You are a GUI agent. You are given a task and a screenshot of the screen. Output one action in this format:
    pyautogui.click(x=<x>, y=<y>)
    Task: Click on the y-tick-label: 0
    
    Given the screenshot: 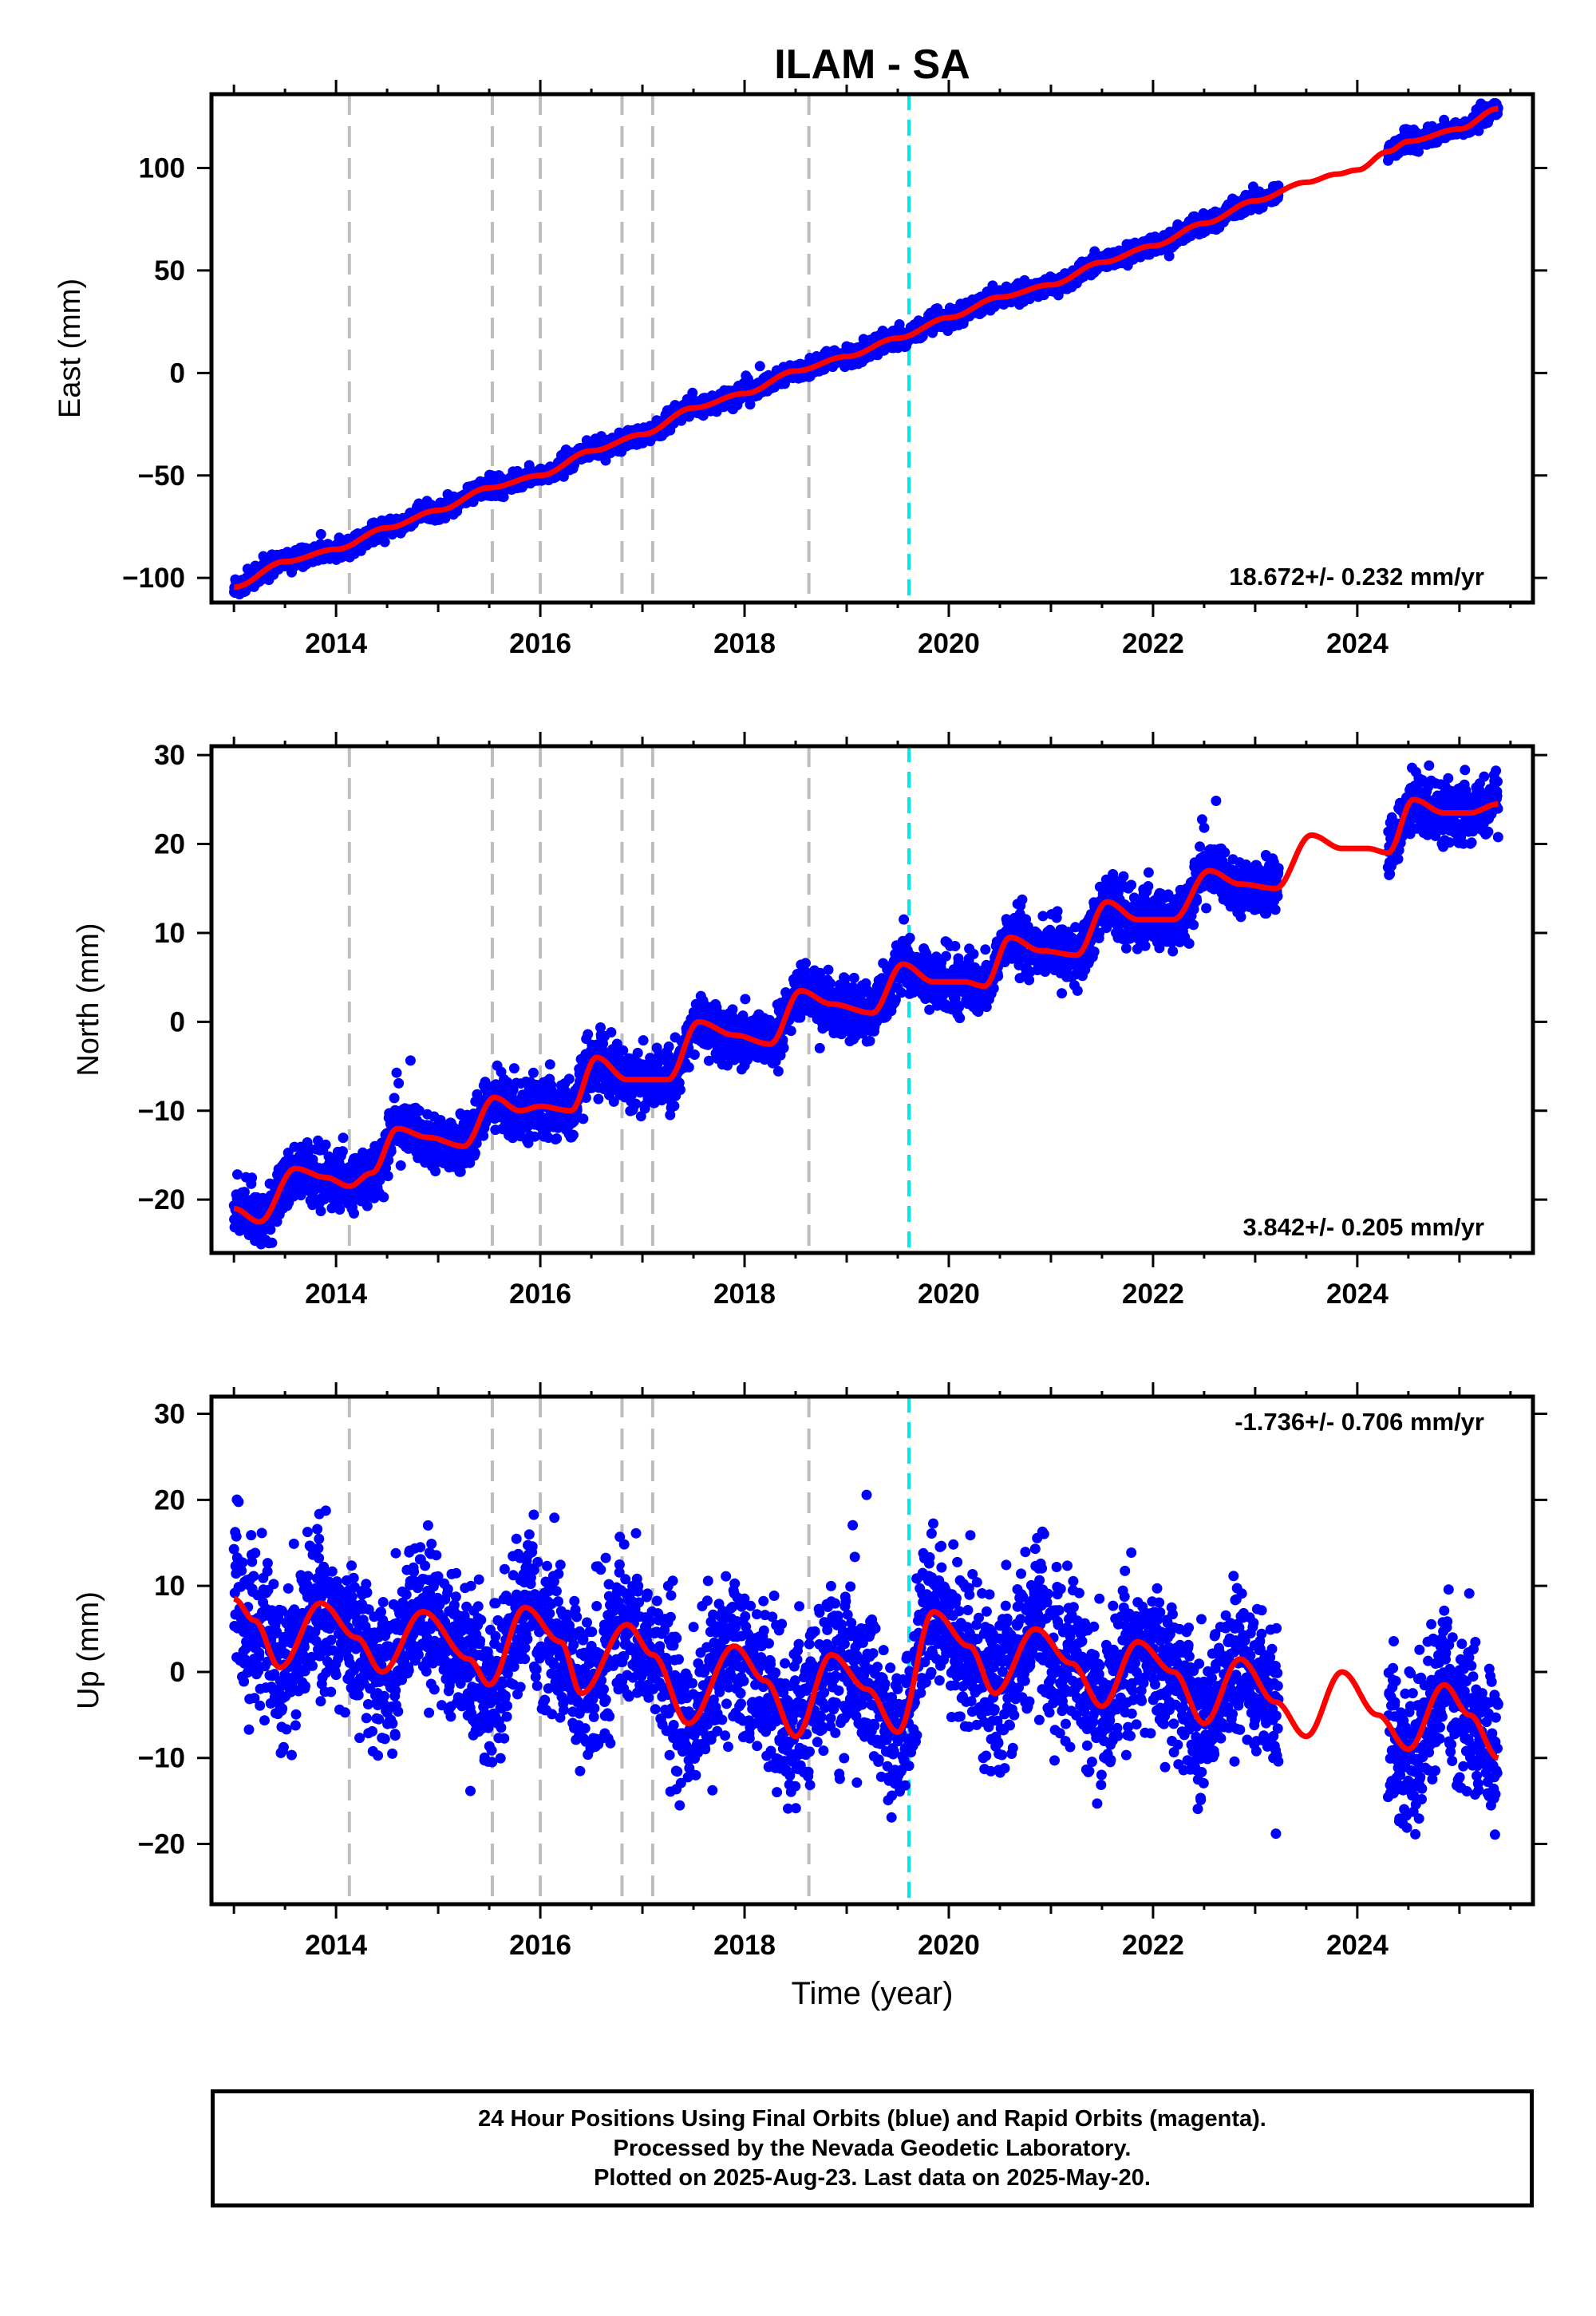 What is the action you would take?
    pyautogui.click(x=177, y=373)
    